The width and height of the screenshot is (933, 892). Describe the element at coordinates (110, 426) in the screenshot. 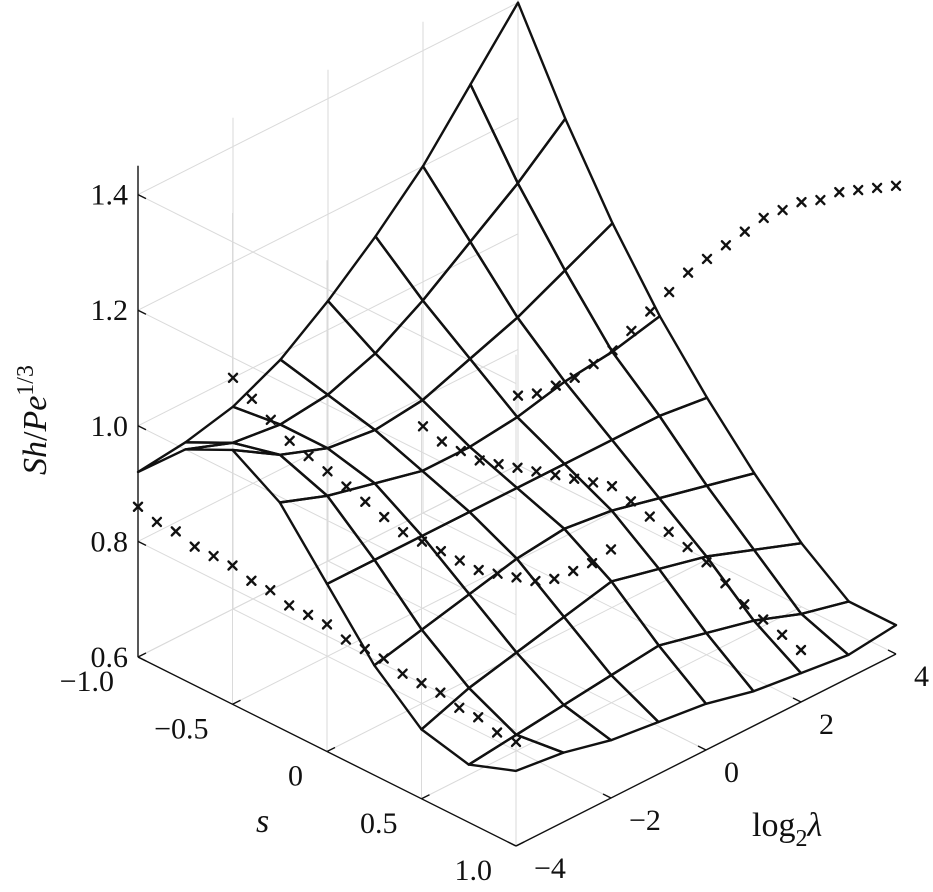

I see `z-tick-label: 1.0` at that location.